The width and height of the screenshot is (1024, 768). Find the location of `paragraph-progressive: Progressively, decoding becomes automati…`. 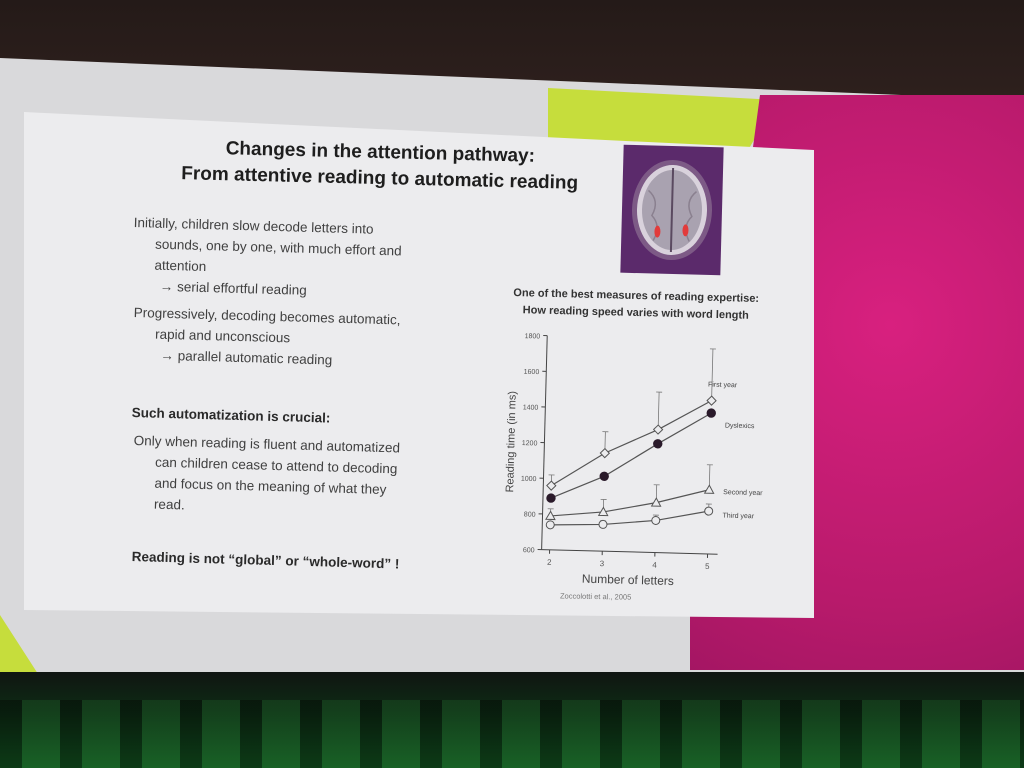

paragraph-progressive: Progressively, decoding becomes automati… is located at coordinates (266, 337).